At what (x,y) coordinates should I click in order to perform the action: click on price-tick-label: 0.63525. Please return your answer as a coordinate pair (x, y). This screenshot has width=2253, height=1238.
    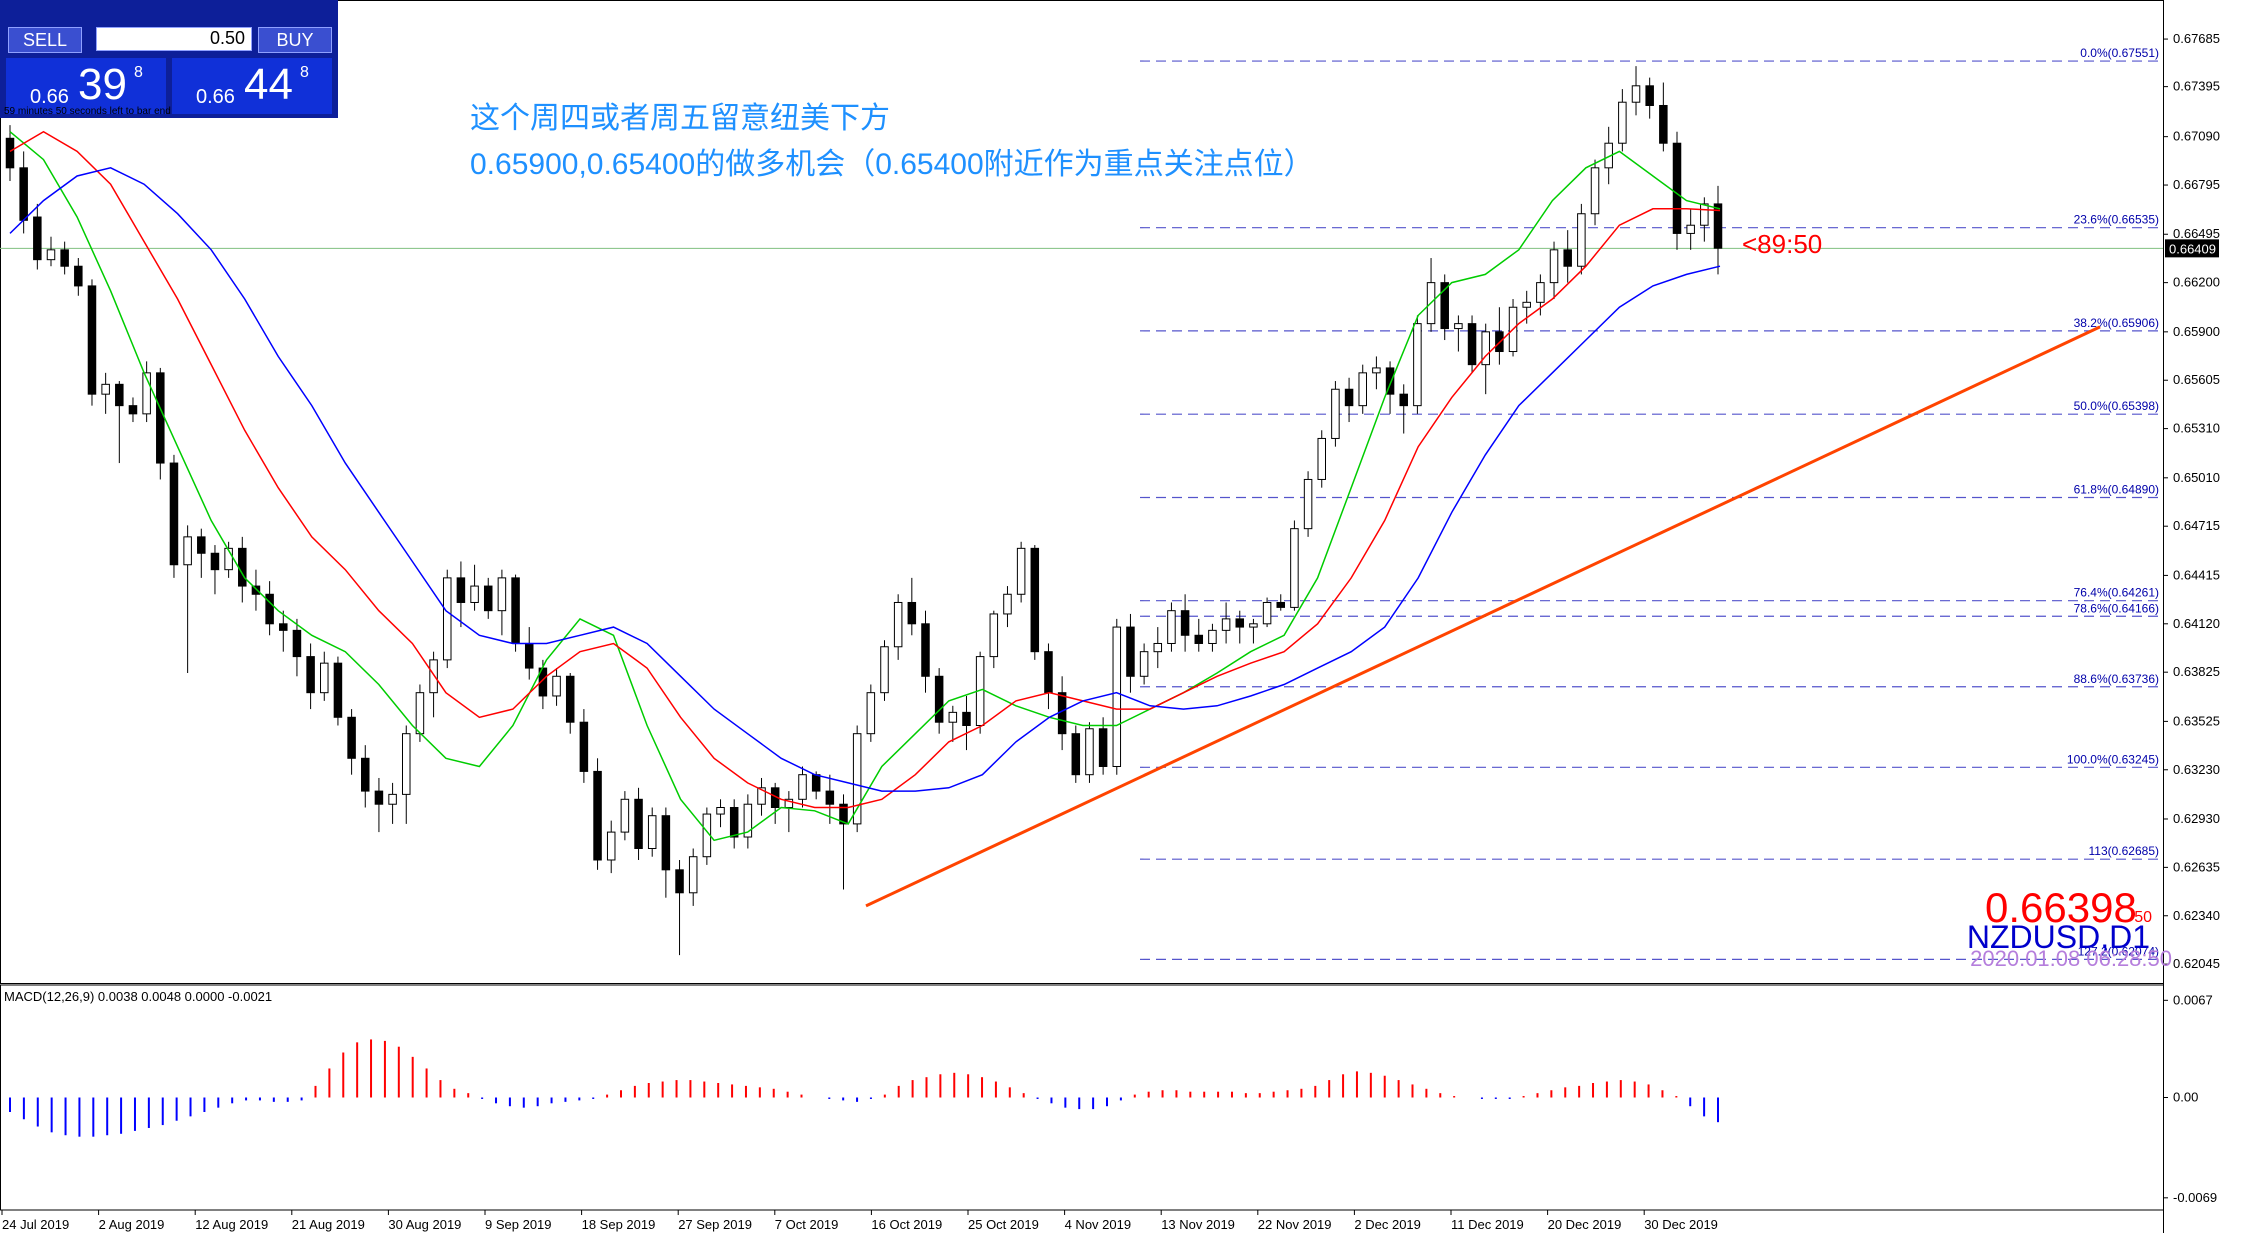
    Looking at the image, I should click on (2196, 720).